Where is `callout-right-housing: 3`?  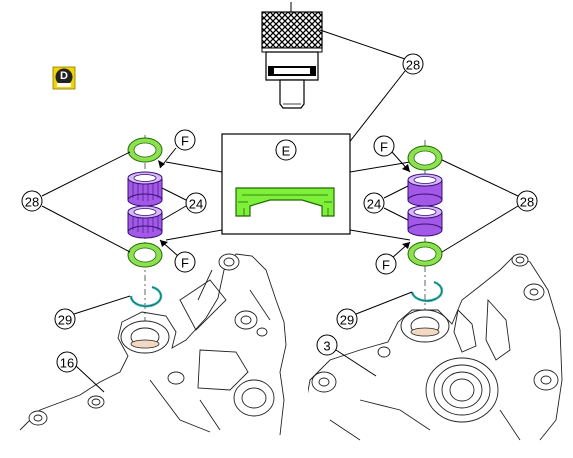
callout-right-housing: 3 is located at coordinates (327, 345).